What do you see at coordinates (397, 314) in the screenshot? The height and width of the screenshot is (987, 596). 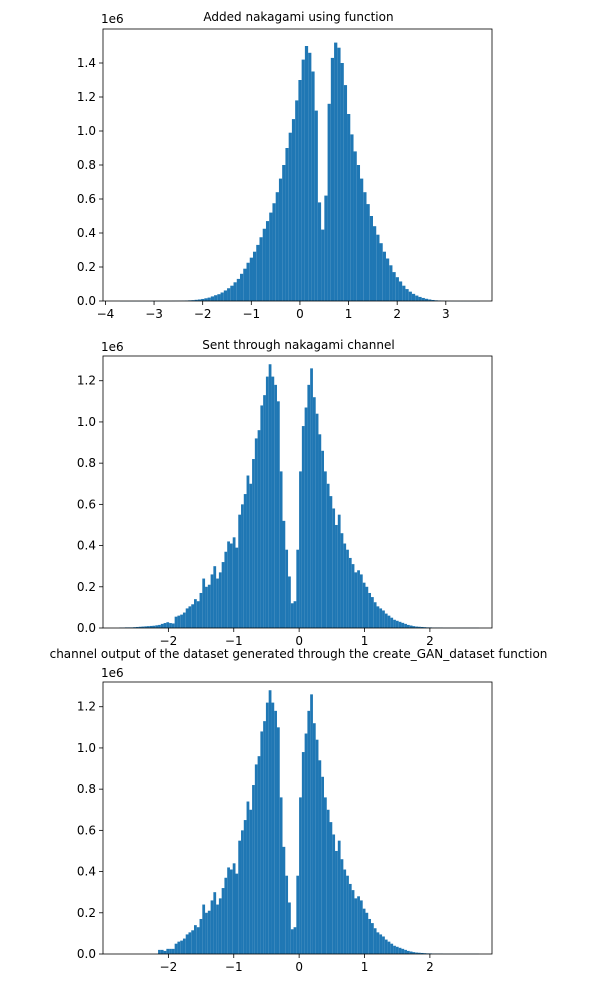 I see `x-tick-label: 2` at bounding box center [397, 314].